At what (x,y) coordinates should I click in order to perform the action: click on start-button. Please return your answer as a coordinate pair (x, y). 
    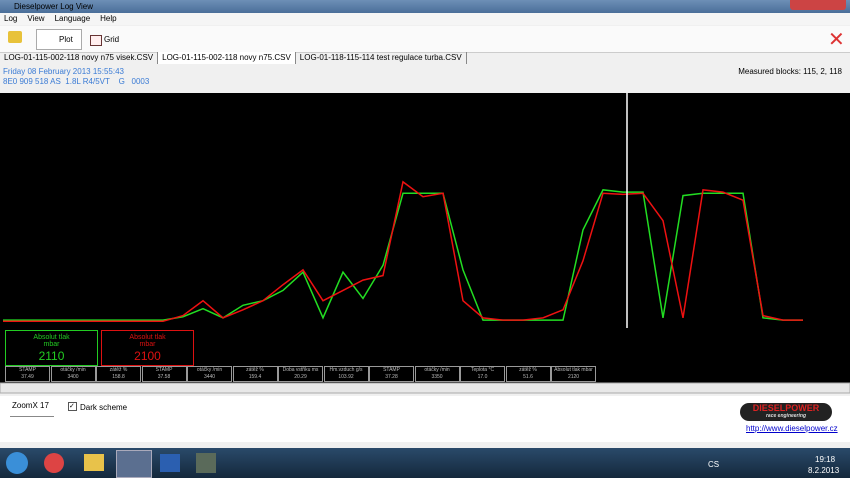
    Looking at the image, I should click on (17, 463).